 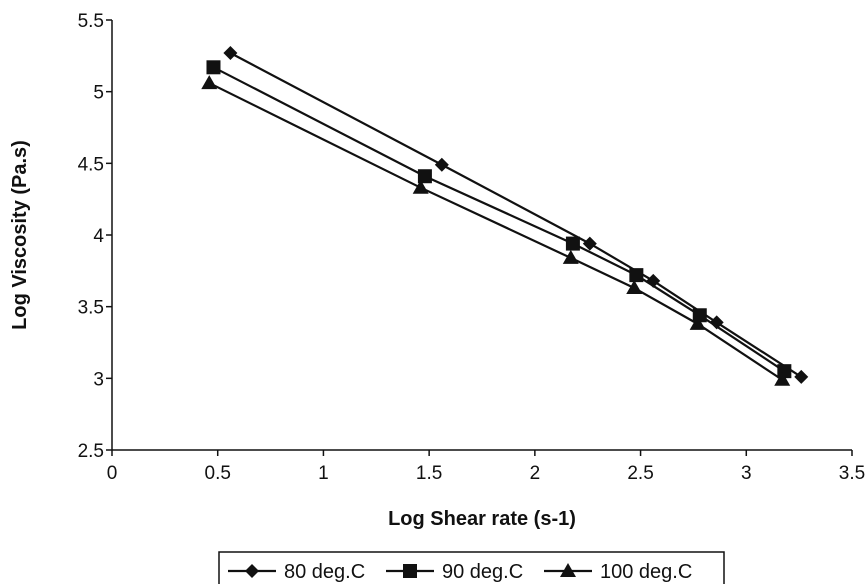 I want to click on y-tick-label: 5, so click(x=98, y=93).